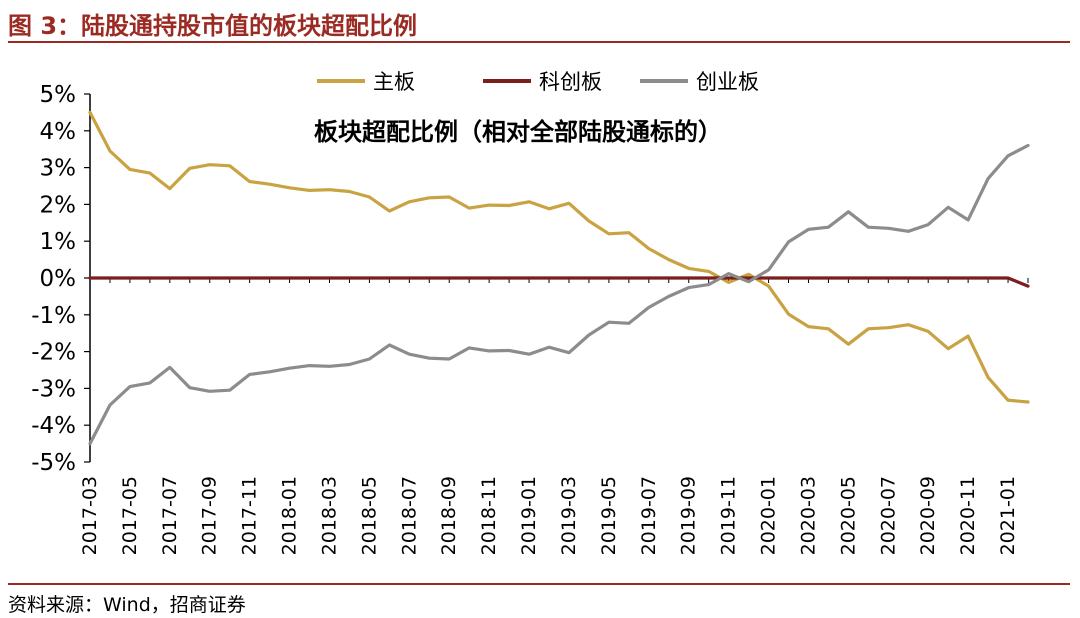 The image size is (1080, 618). Describe the element at coordinates (570, 82) in the screenshot. I see `legend-label: 科创板` at that location.